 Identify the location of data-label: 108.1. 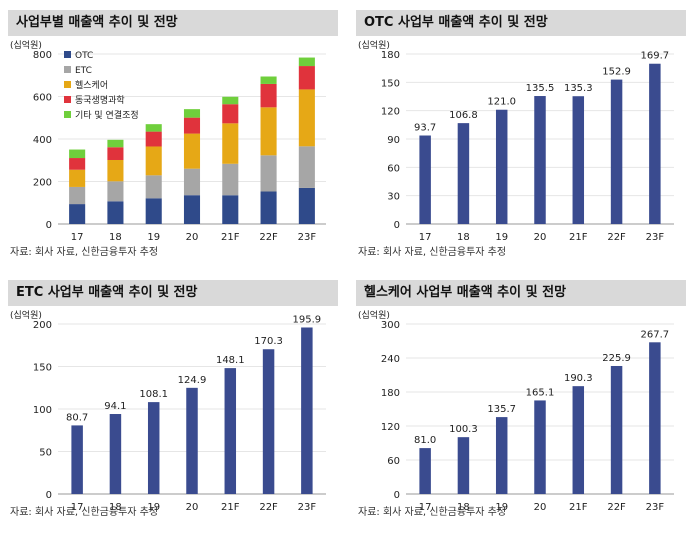
(153, 394).